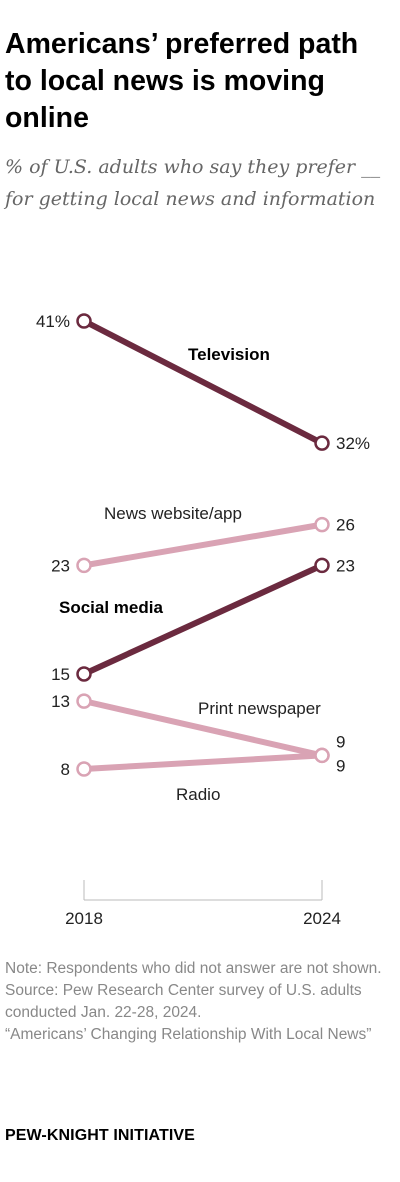 Image resolution: width=400 pixels, height=1182 pixels. I want to click on data-label-radio-2018: 8, so click(65, 769).